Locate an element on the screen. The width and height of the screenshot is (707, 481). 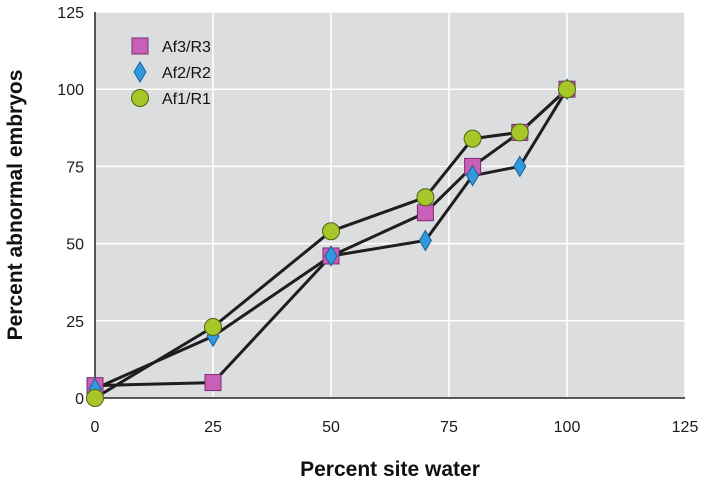
y-tick-label: 75 is located at coordinates (75, 167).